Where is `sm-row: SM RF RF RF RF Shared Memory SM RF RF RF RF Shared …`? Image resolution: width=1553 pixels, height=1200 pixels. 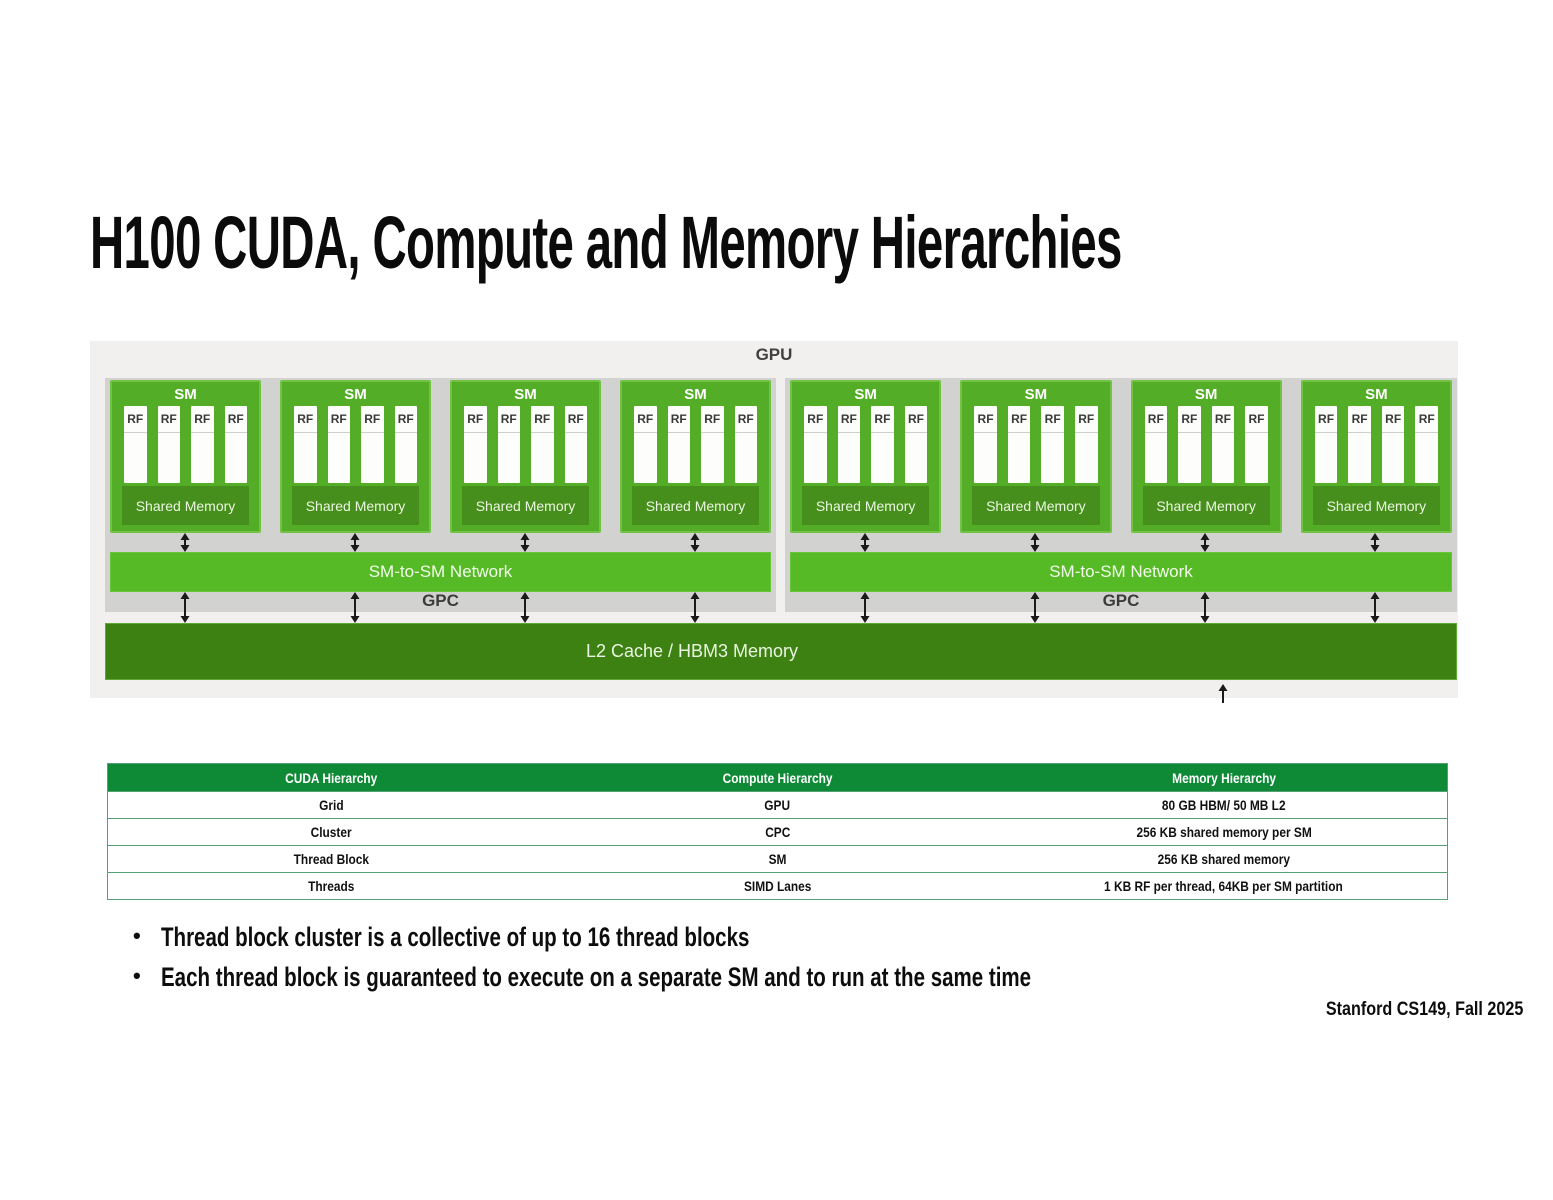 sm-row: SM RF RF RF RF Shared Memory SM RF RF RF RF Shared … is located at coordinates (440, 456).